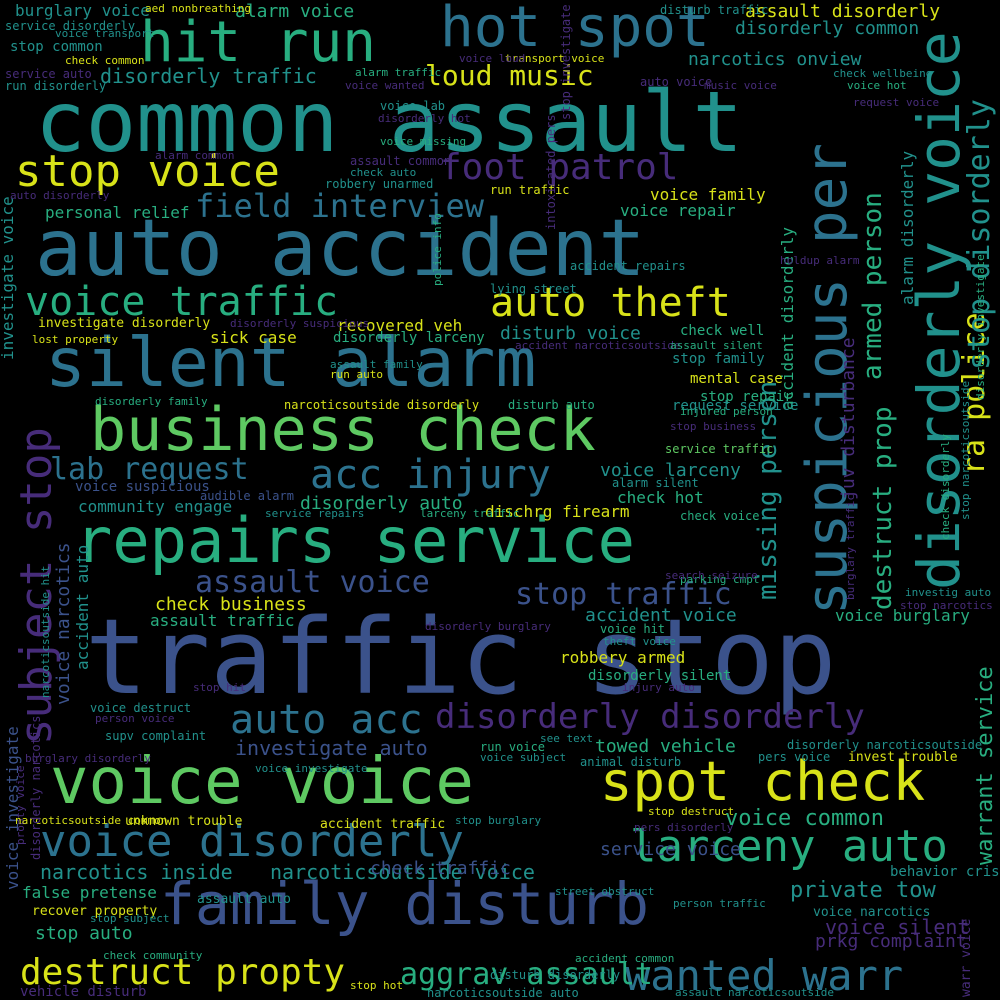  What do you see at coordinates (877, 85) in the screenshot?
I see `word-voice-hot: voice hot` at bounding box center [877, 85].